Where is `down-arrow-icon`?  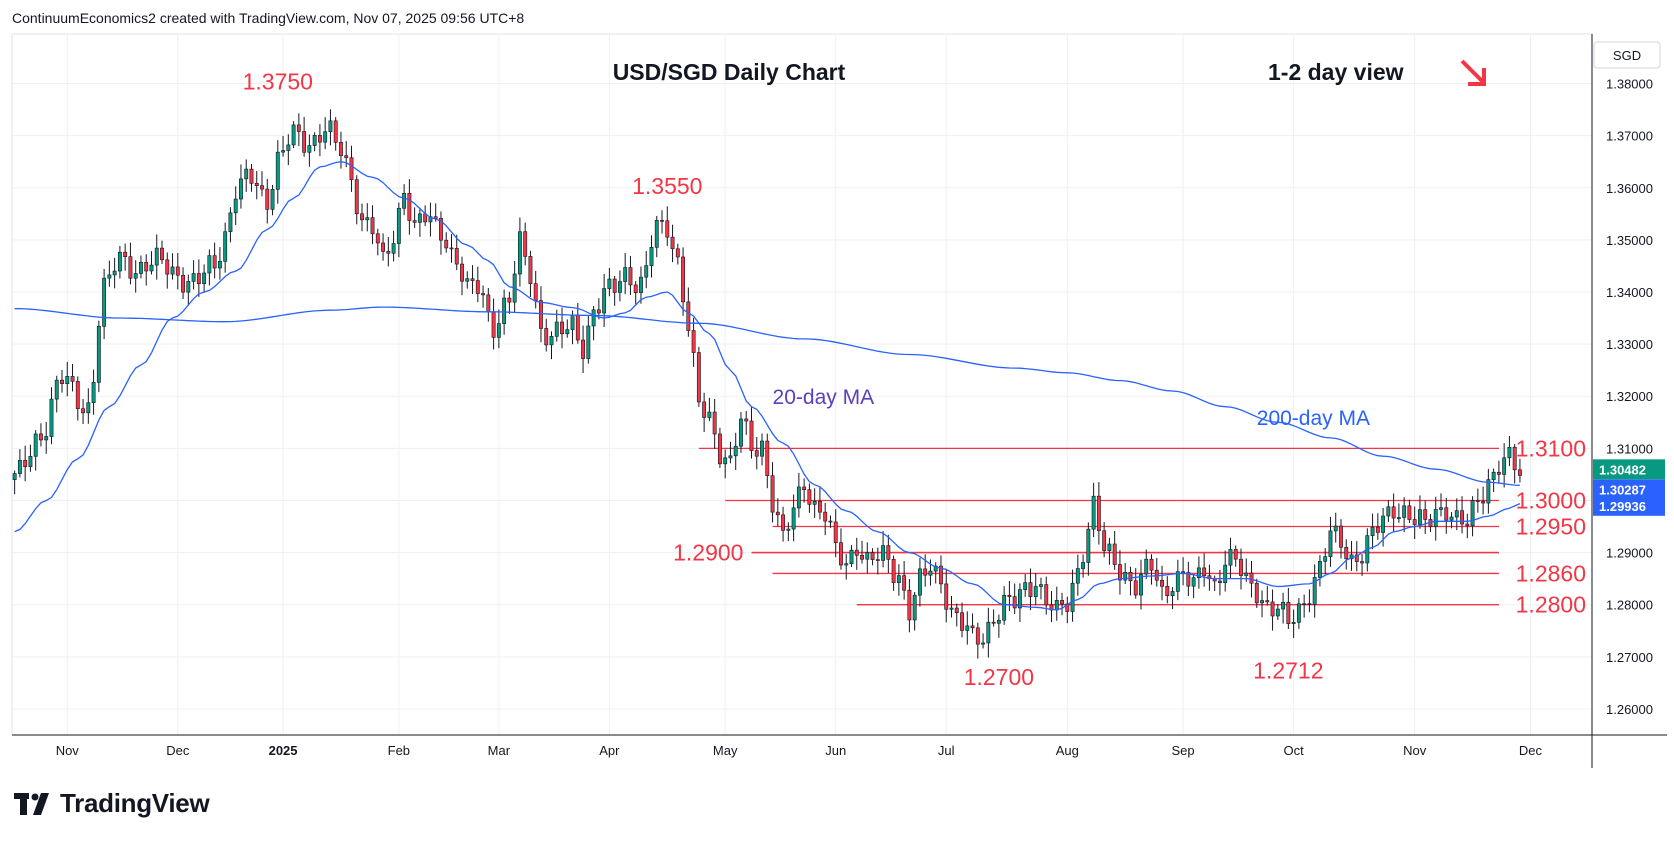
down-arrow-icon is located at coordinates (1473, 72).